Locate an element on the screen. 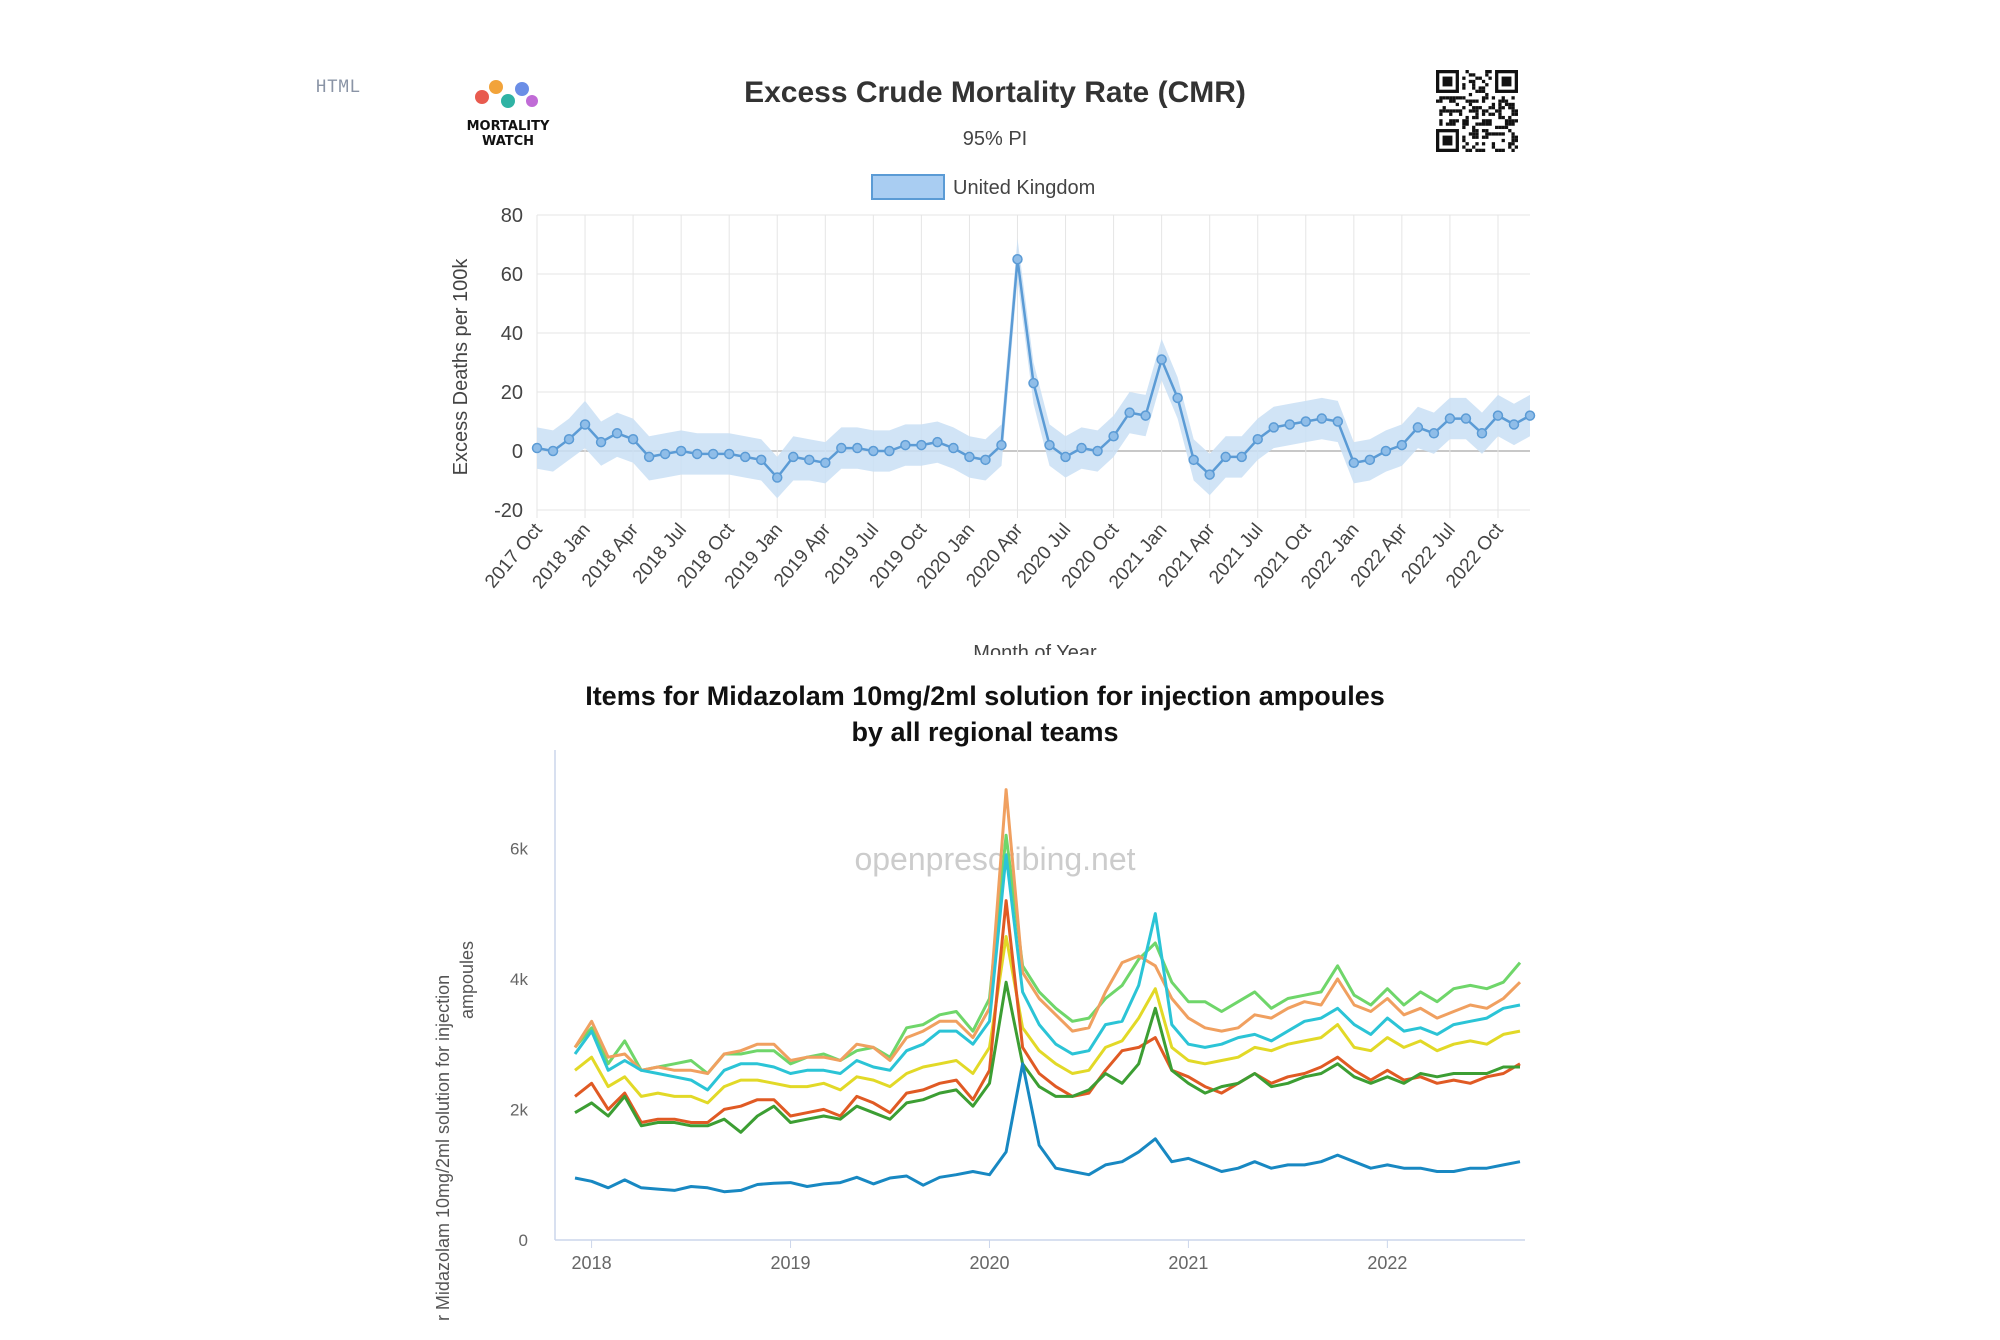  y-tick-label: 20 is located at coordinates (512, 393).